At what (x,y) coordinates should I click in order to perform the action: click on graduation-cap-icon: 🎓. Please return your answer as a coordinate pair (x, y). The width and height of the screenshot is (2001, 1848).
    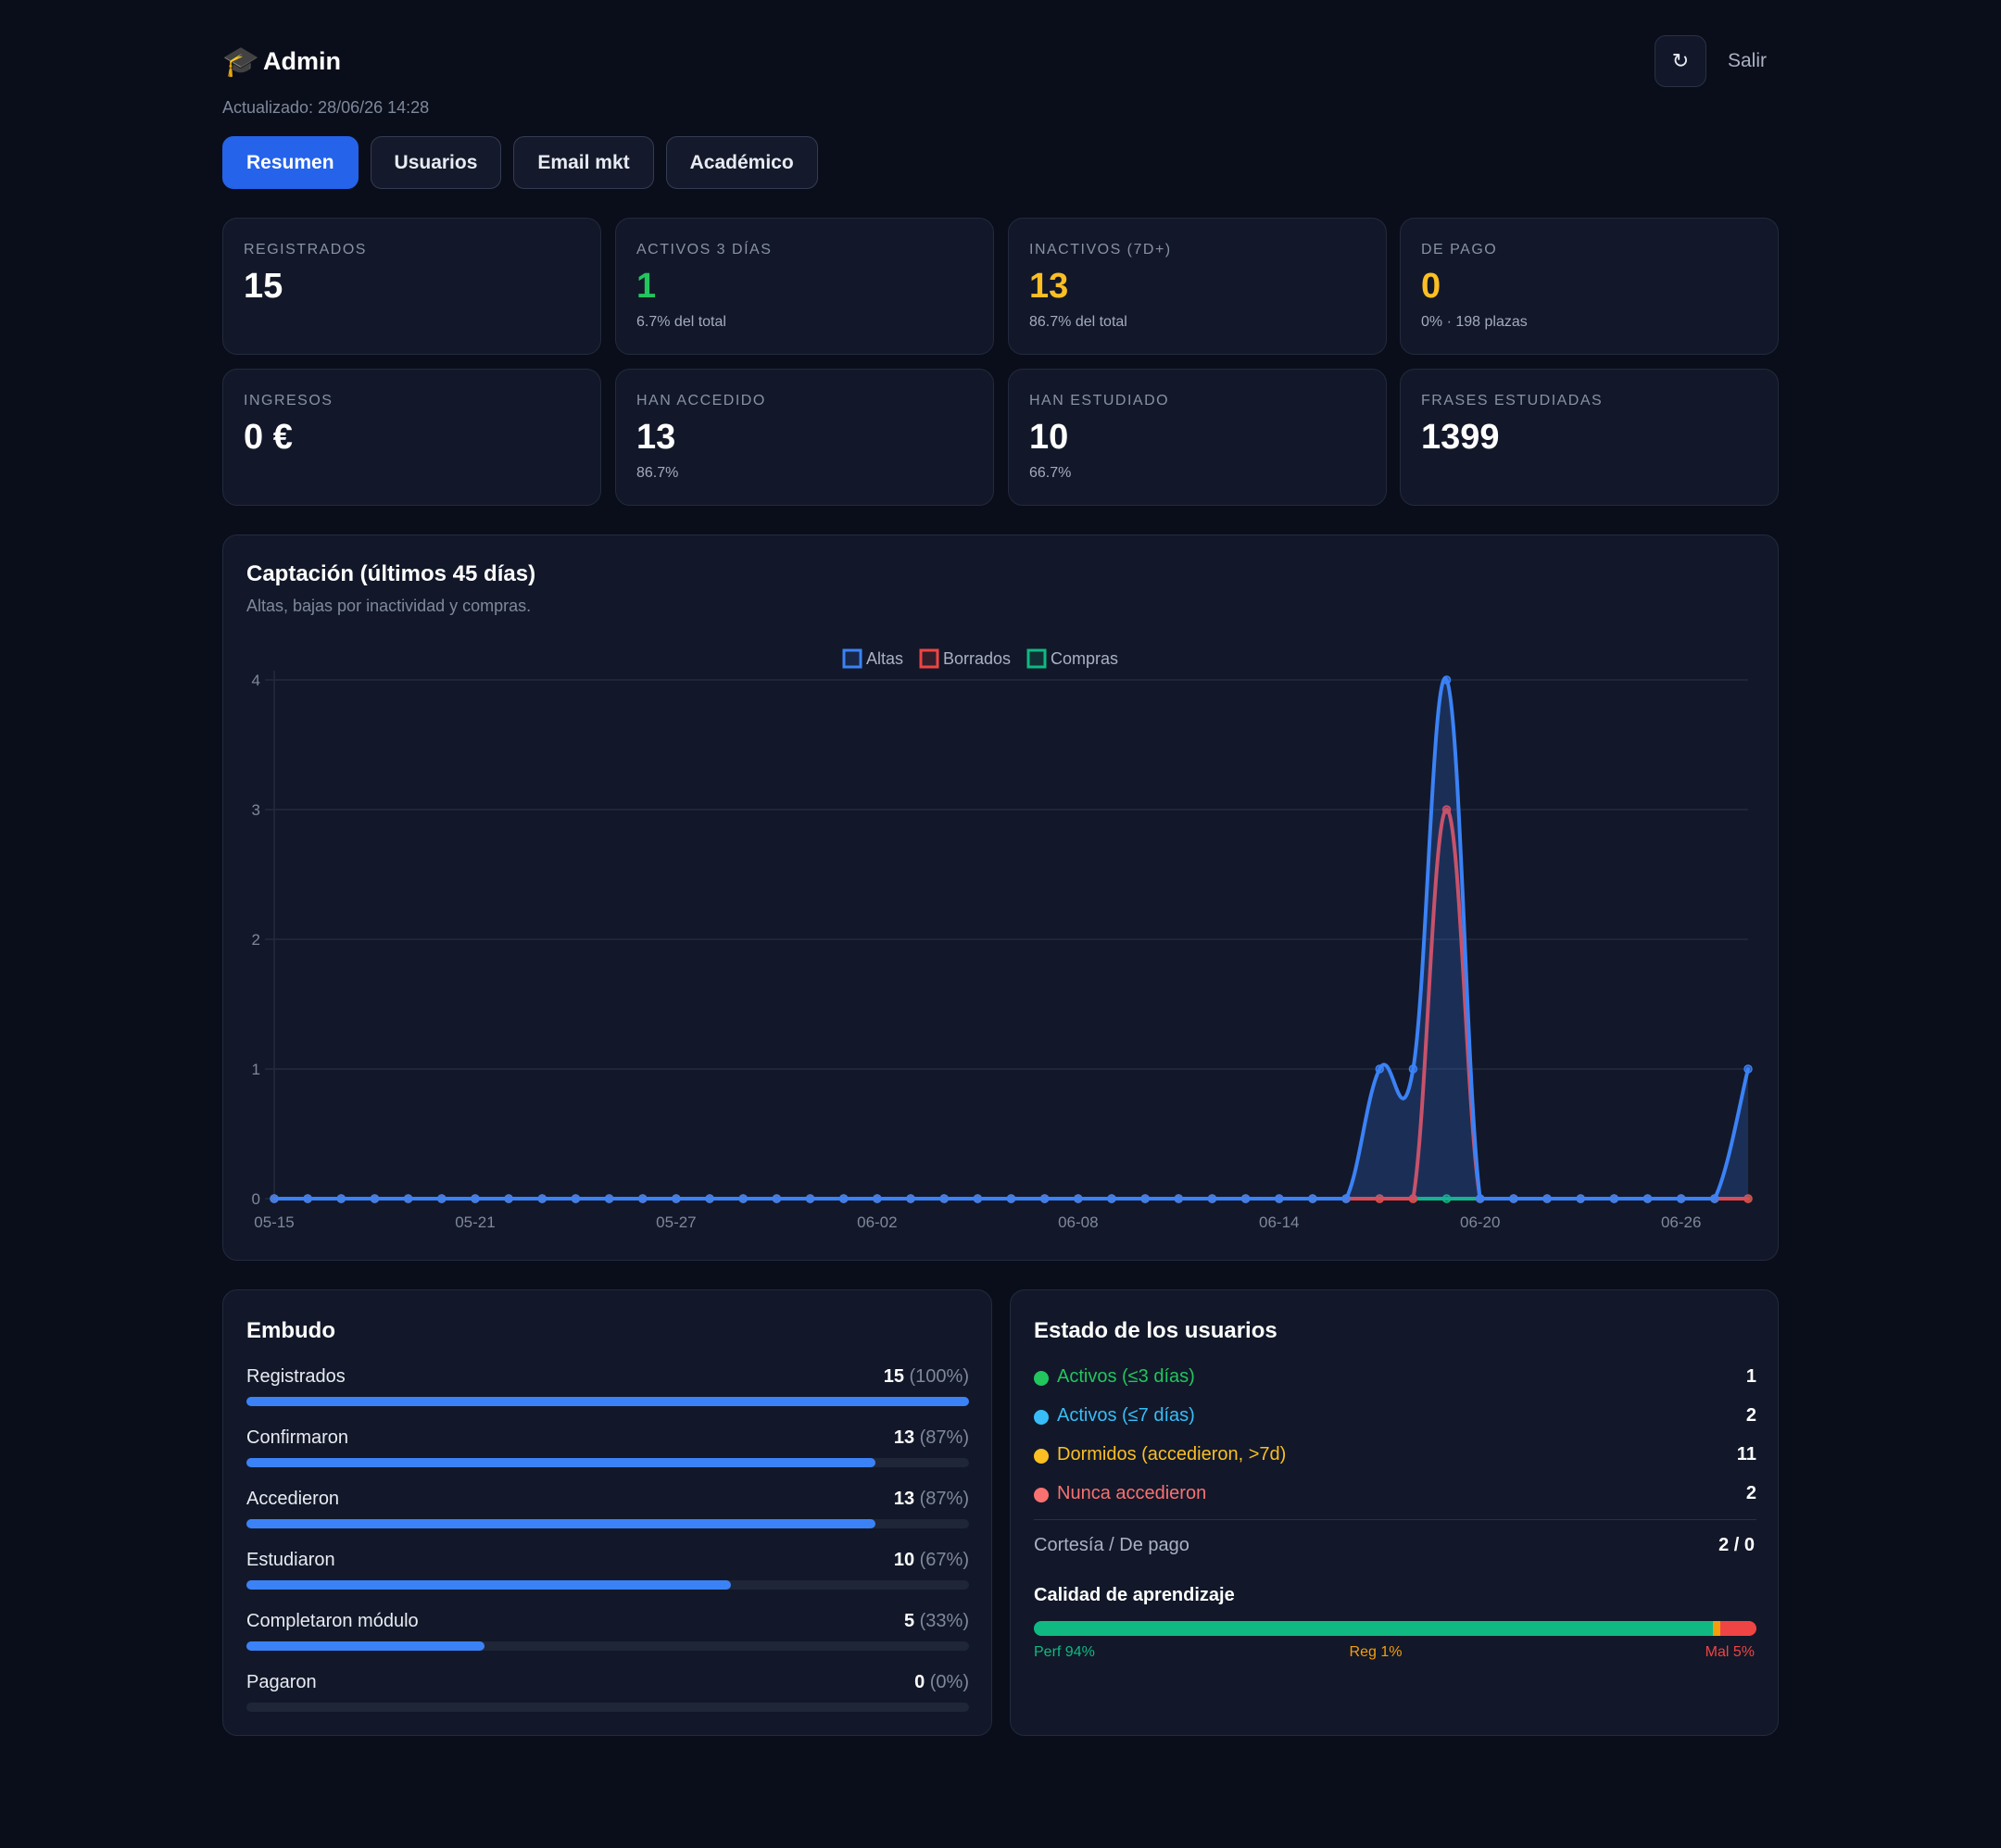
    Looking at the image, I should click on (241, 61).